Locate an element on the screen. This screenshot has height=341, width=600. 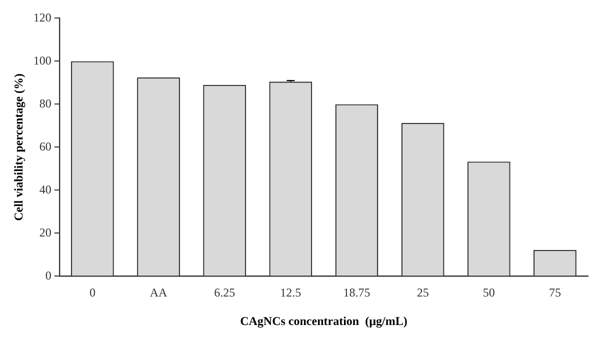
x-tick-label: 0 is located at coordinates (92, 293).